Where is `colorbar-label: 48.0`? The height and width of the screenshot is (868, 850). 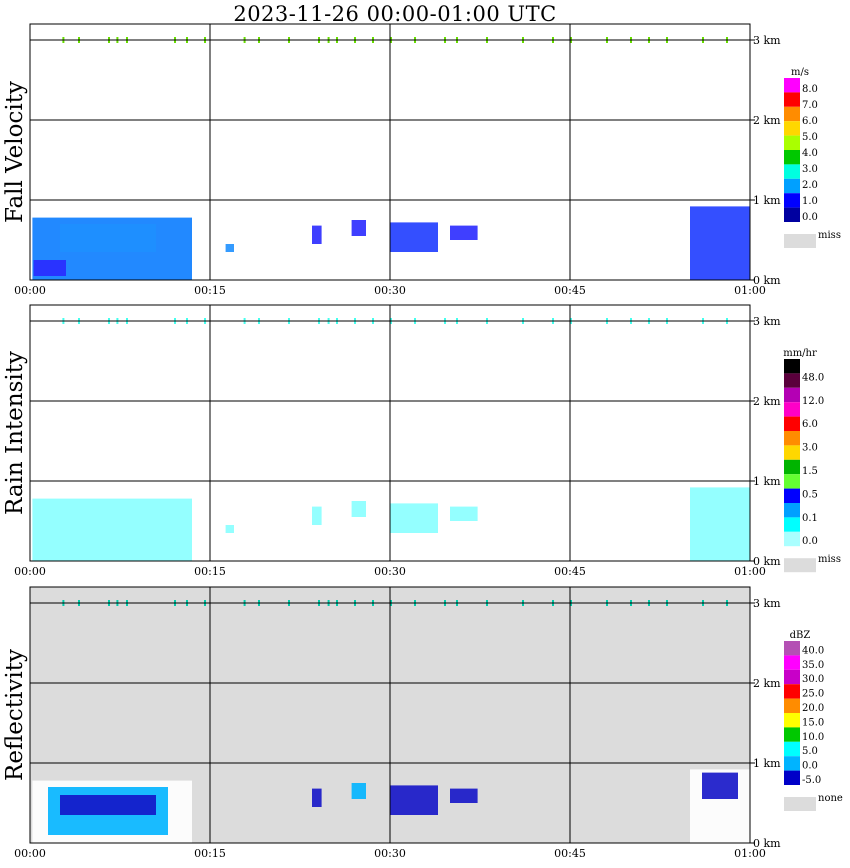
colorbar-label: 48.0 is located at coordinates (813, 377).